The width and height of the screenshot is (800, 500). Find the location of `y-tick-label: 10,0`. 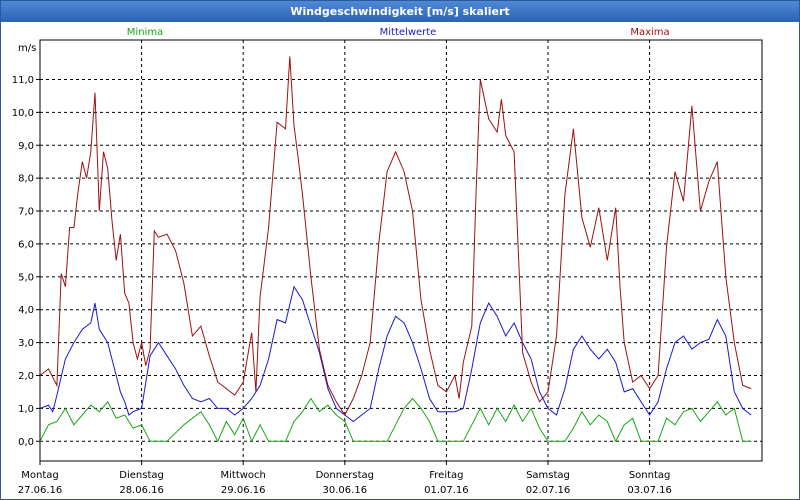

y-tick-label: 10,0 is located at coordinates (23, 113).